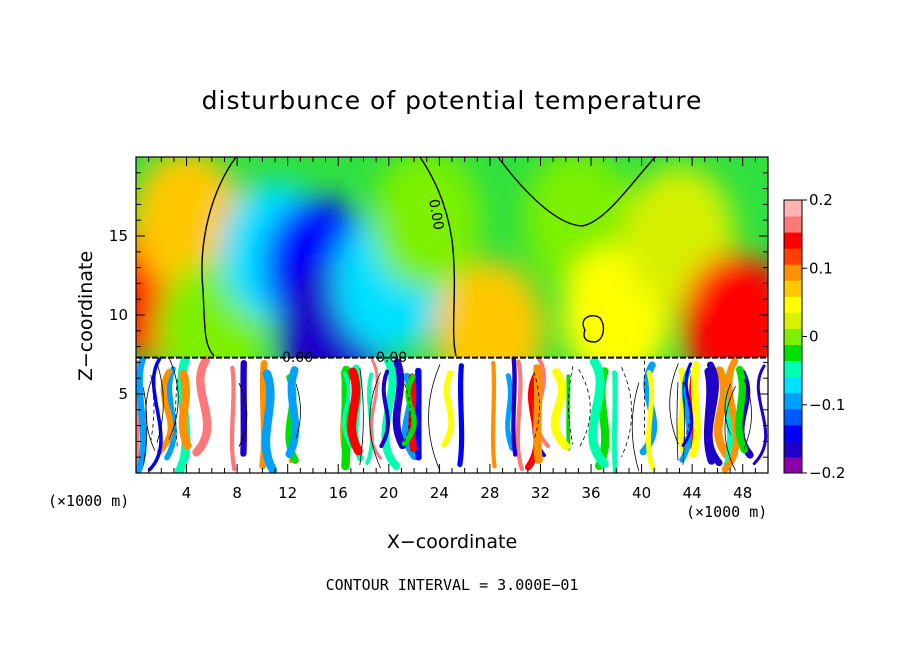  I want to click on colorbar-tick-label: −0.1, so click(827, 405).